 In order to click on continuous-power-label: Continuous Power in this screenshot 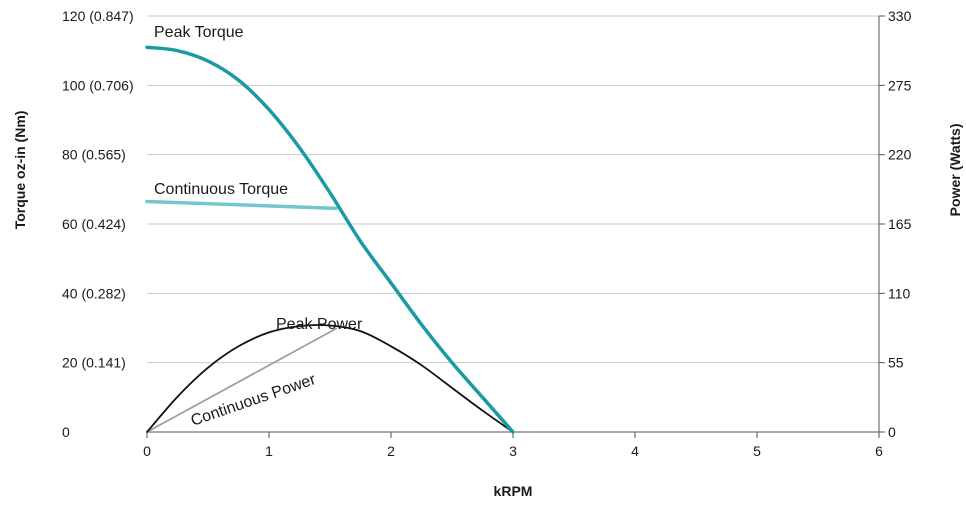, I will do `click(254, 400)`.